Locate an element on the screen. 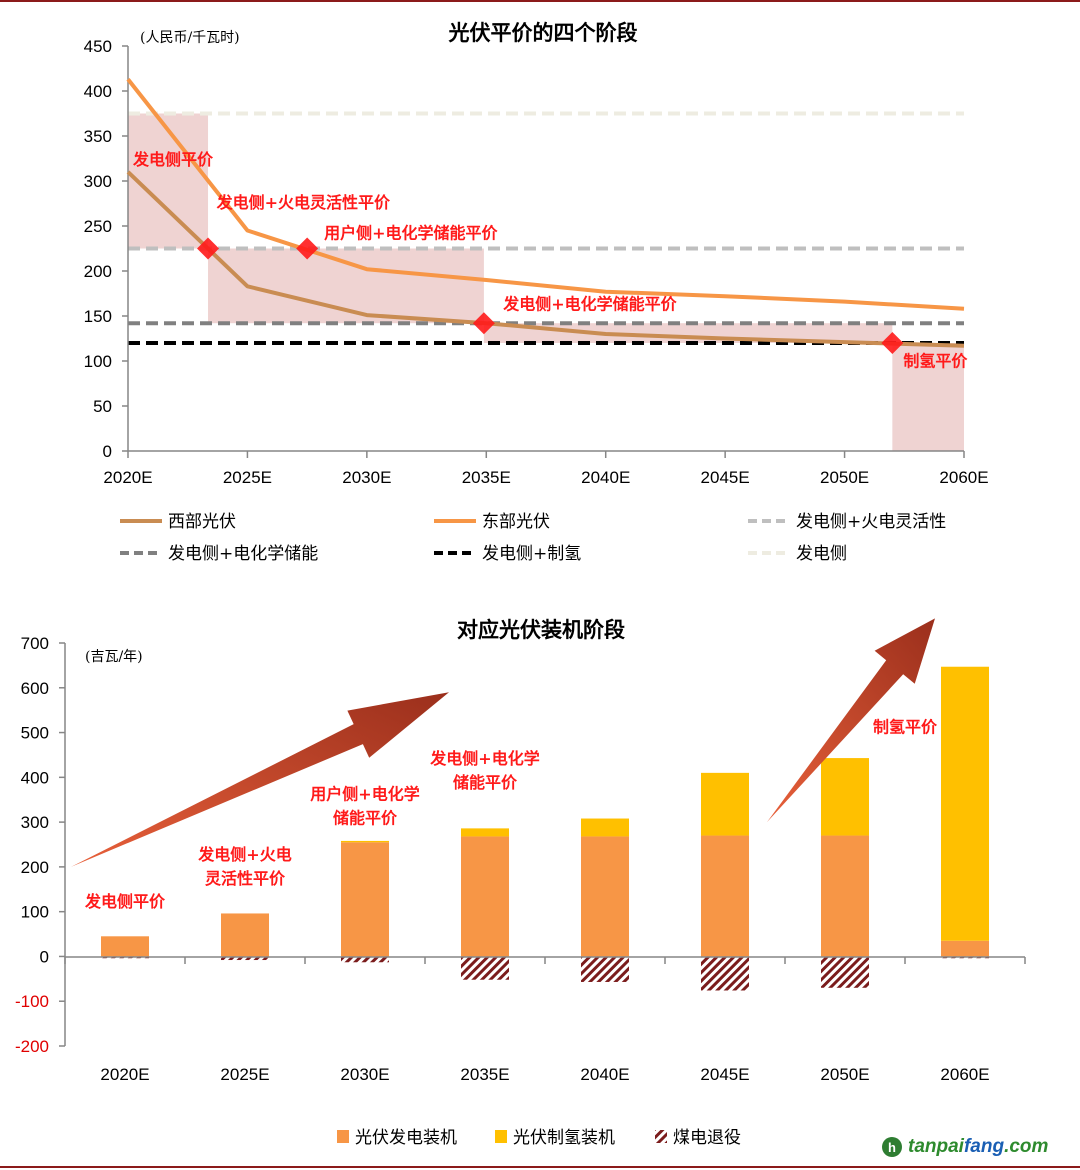  legend-label: 发电侧+制氢 is located at coordinates (531, 554).